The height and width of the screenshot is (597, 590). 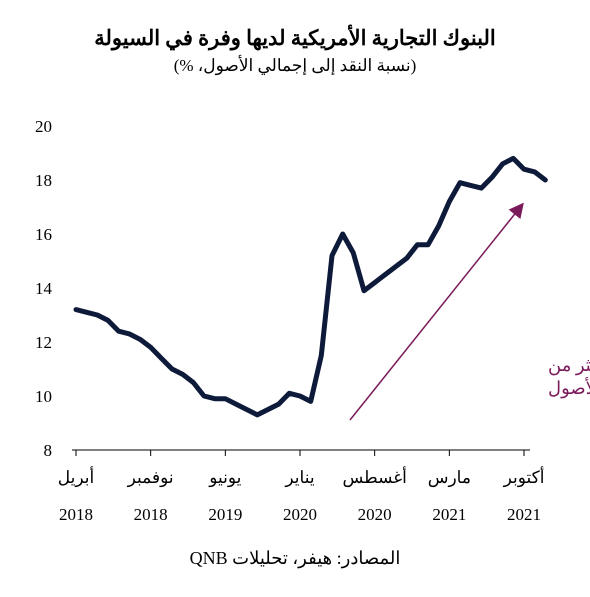 I want to click on trend-arrow, so click(x=436, y=311).